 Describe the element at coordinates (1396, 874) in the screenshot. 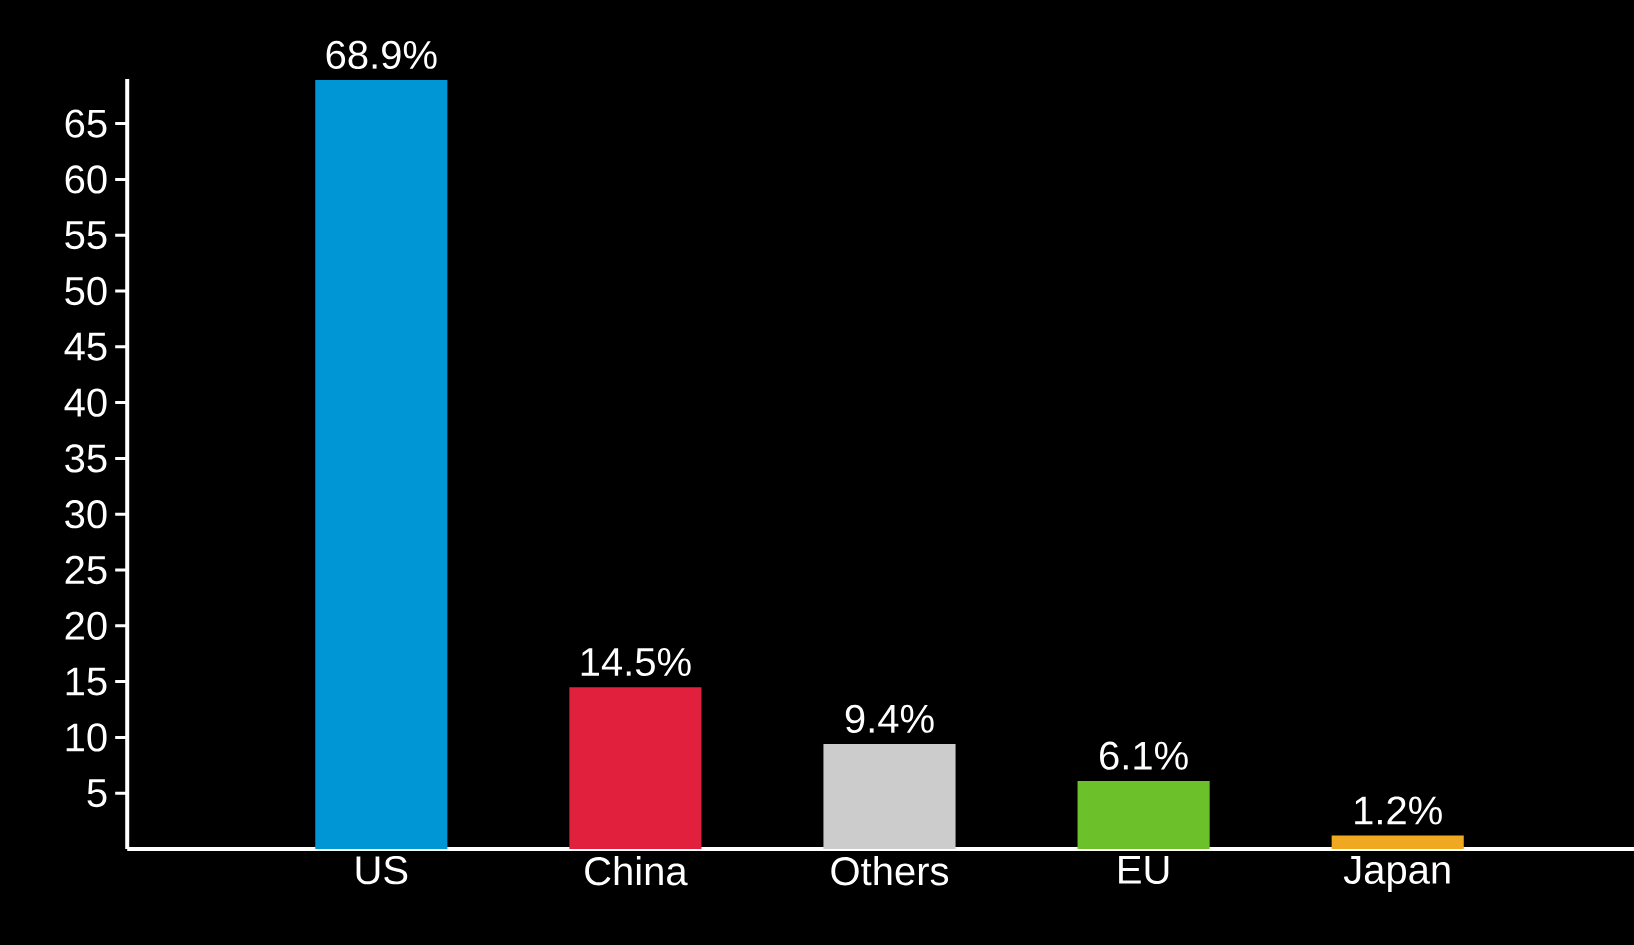

I see `x-tick-label: Japan` at that location.